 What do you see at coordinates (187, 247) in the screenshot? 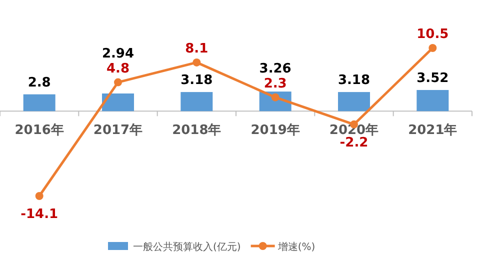
I see `legend-label: 一般公共预算收入(亿元)` at bounding box center [187, 247].